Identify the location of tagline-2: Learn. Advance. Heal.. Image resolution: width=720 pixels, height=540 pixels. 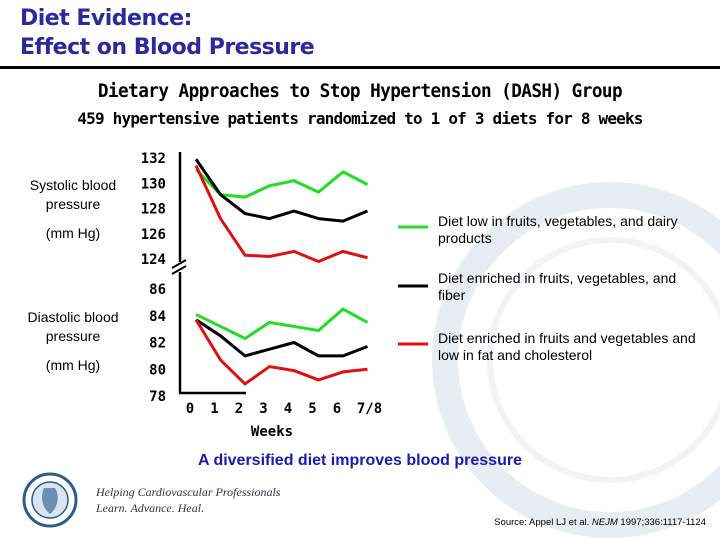
(150, 508).